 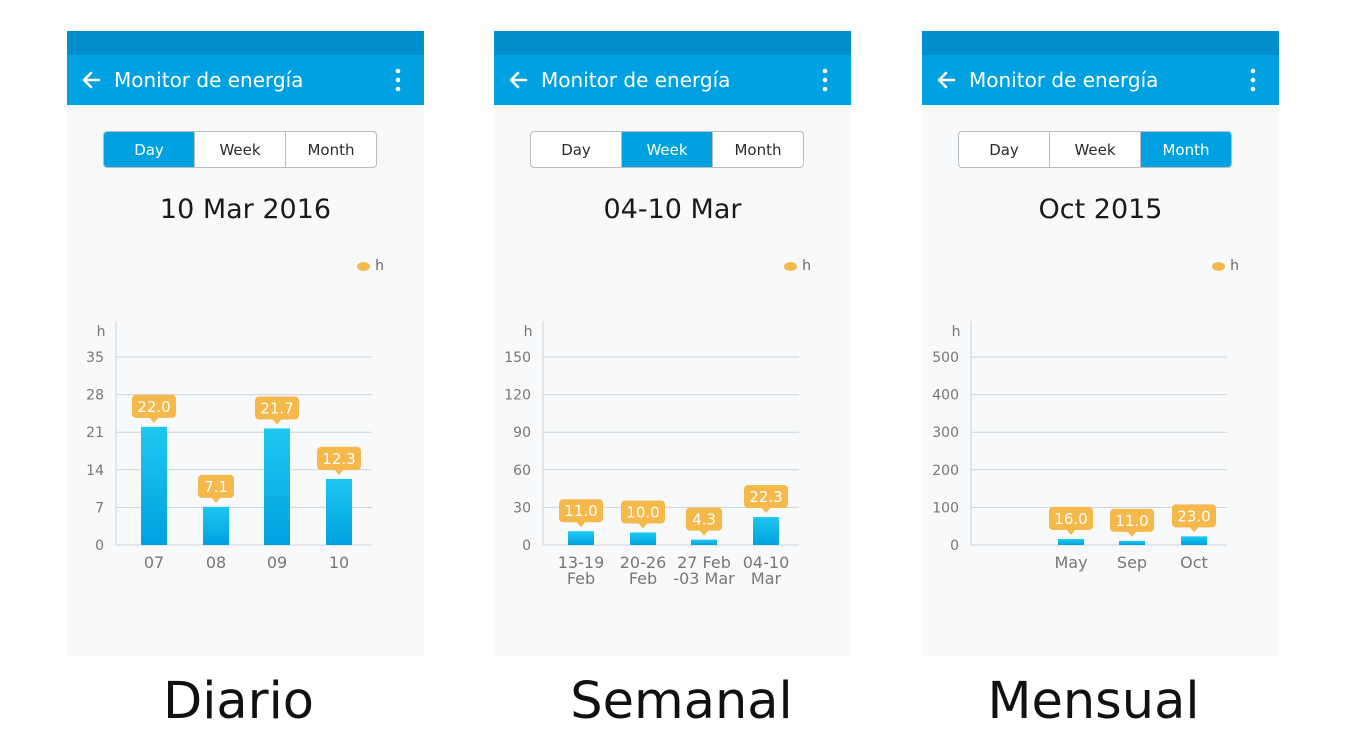 I want to click on bar-chart: h 0 100 200 300 400 500 16.0 May 11.0 Sep 23.0 Oct, so click(x=1079, y=446).